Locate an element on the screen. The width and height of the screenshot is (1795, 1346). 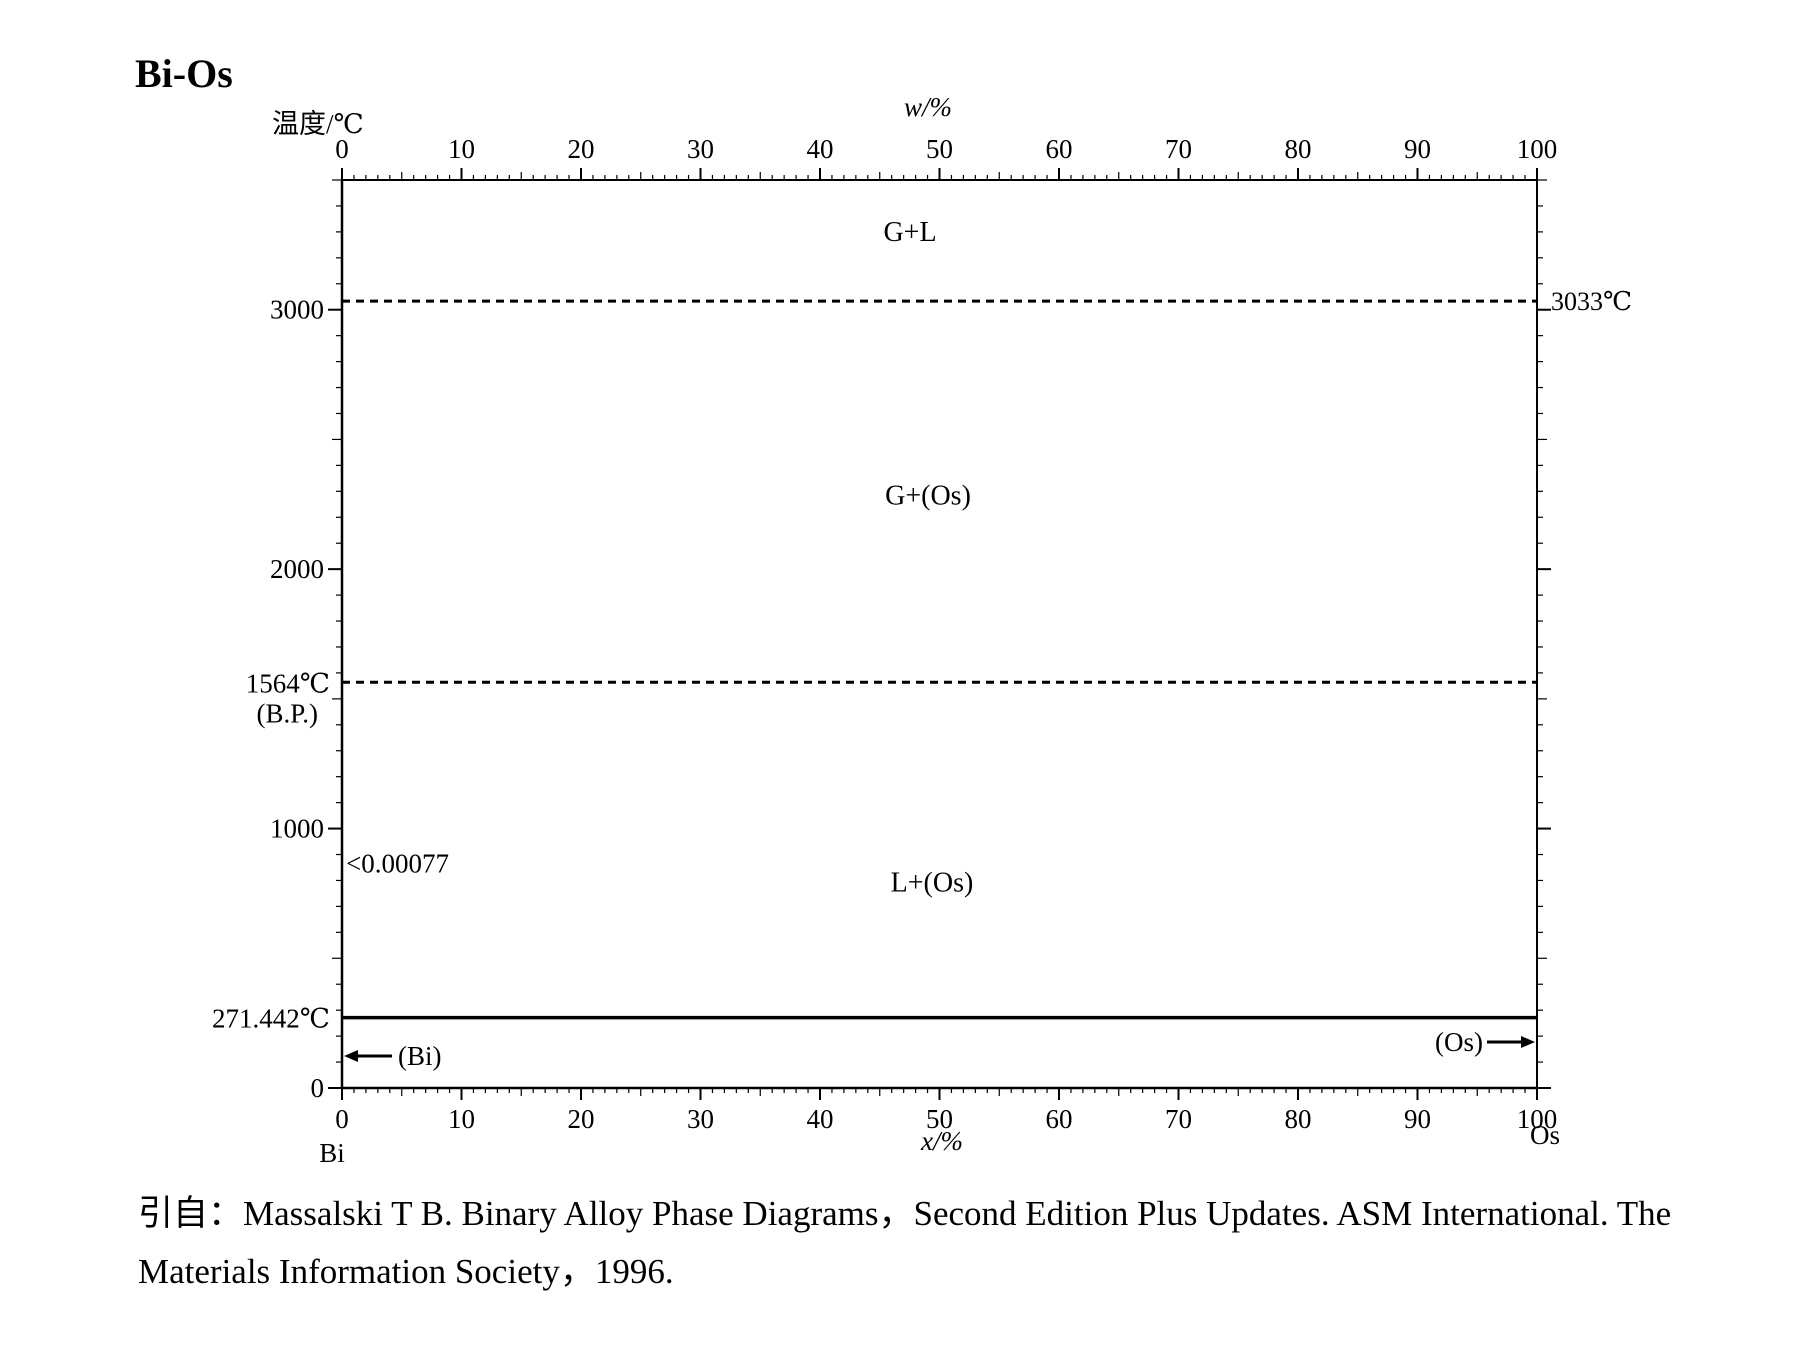
bottom-axis-title: x/% is located at coordinates (941, 1141).